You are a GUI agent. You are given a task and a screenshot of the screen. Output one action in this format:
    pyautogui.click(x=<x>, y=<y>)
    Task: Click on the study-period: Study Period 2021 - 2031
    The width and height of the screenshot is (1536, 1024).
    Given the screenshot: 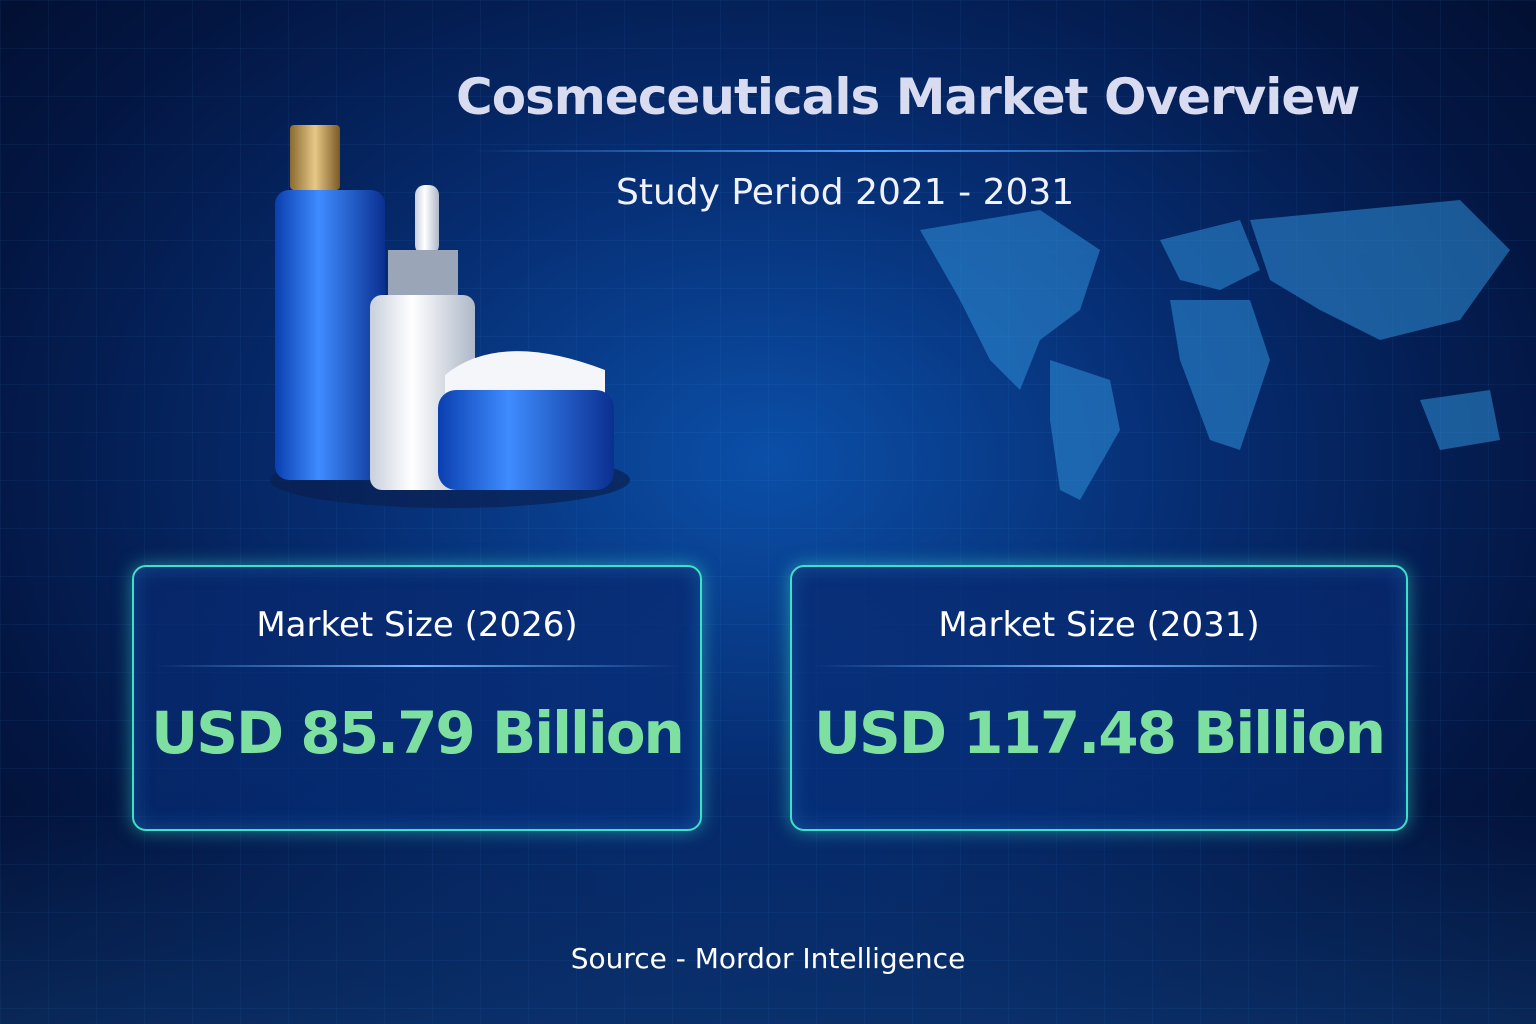 What is the action you would take?
    pyautogui.click(x=845, y=192)
    